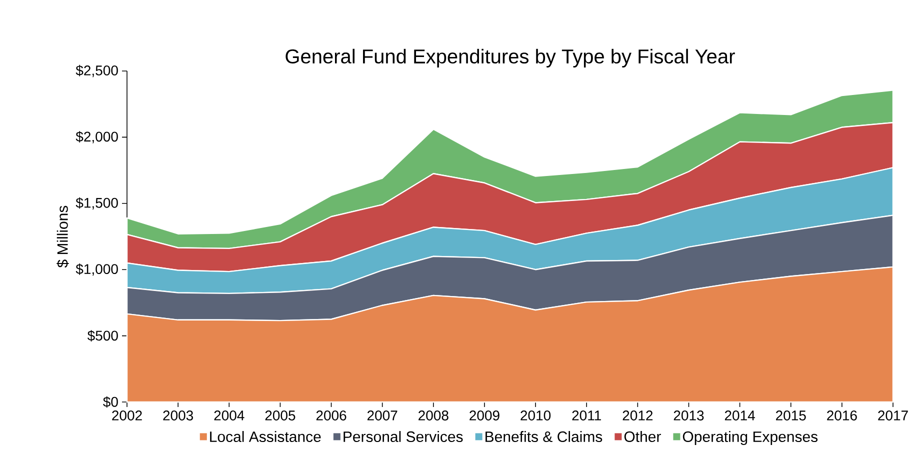 Image resolution: width=919 pixels, height=464 pixels. What do you see at coordinates (510, 58) in the screenshot?
I see `chart-title: General Fund Expenditures by Type by Fiscal Year` at bounding box center [510, 58].